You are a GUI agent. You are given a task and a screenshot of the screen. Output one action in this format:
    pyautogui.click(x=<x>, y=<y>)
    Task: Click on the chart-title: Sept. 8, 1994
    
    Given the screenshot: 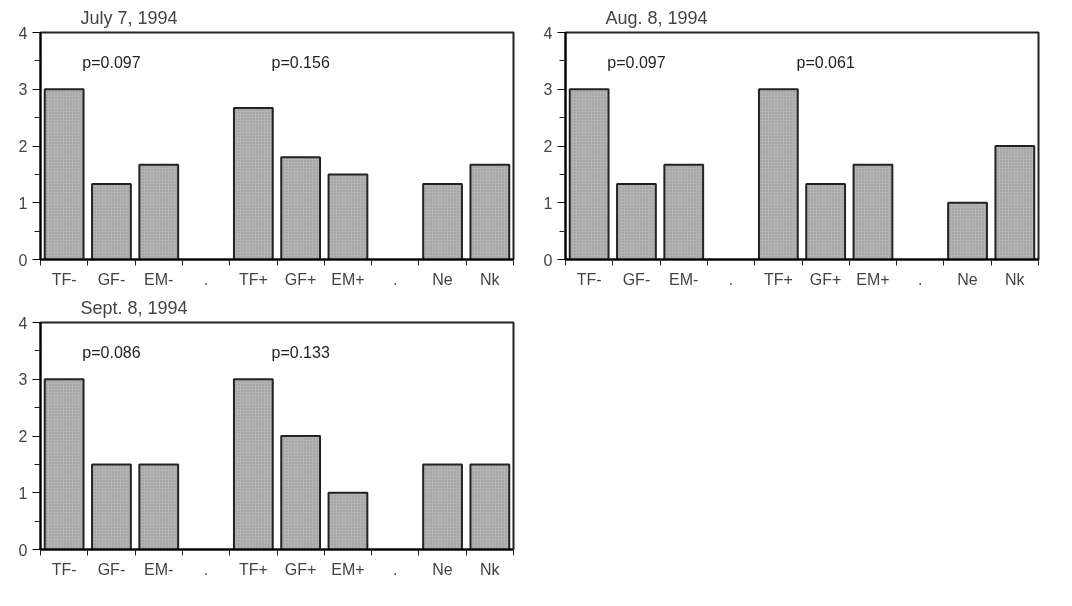 What is the action you would take?
    pyautogui.click(x=134, y=307)
    